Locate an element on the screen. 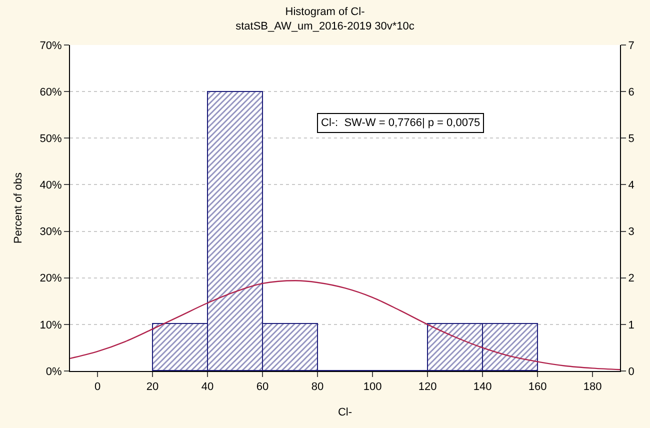  y2-tick-label: 5 is located at coordinates (631, 138).